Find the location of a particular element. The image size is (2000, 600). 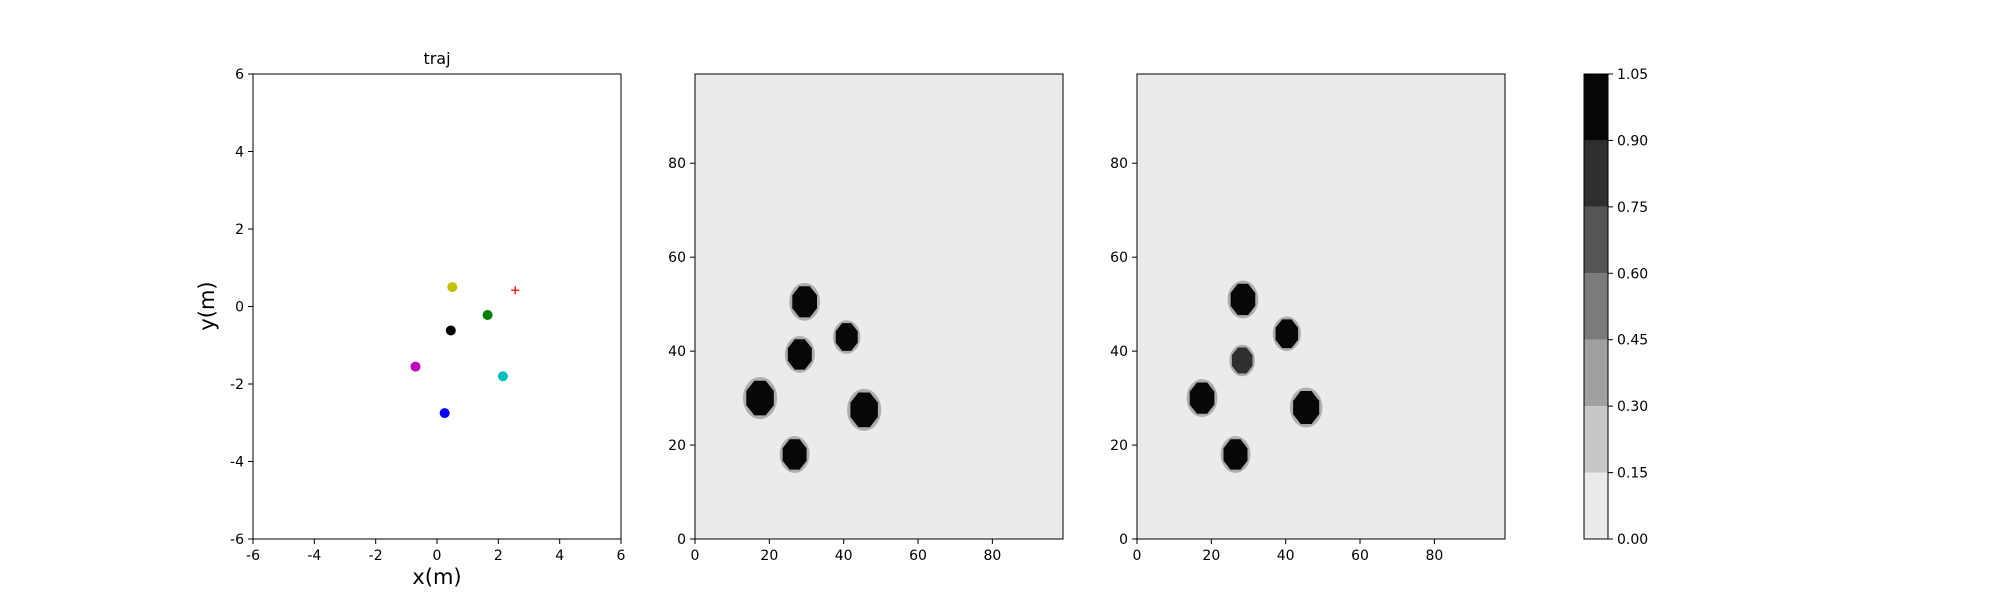

colorbar-frame is located at coordinates (1596, 306).